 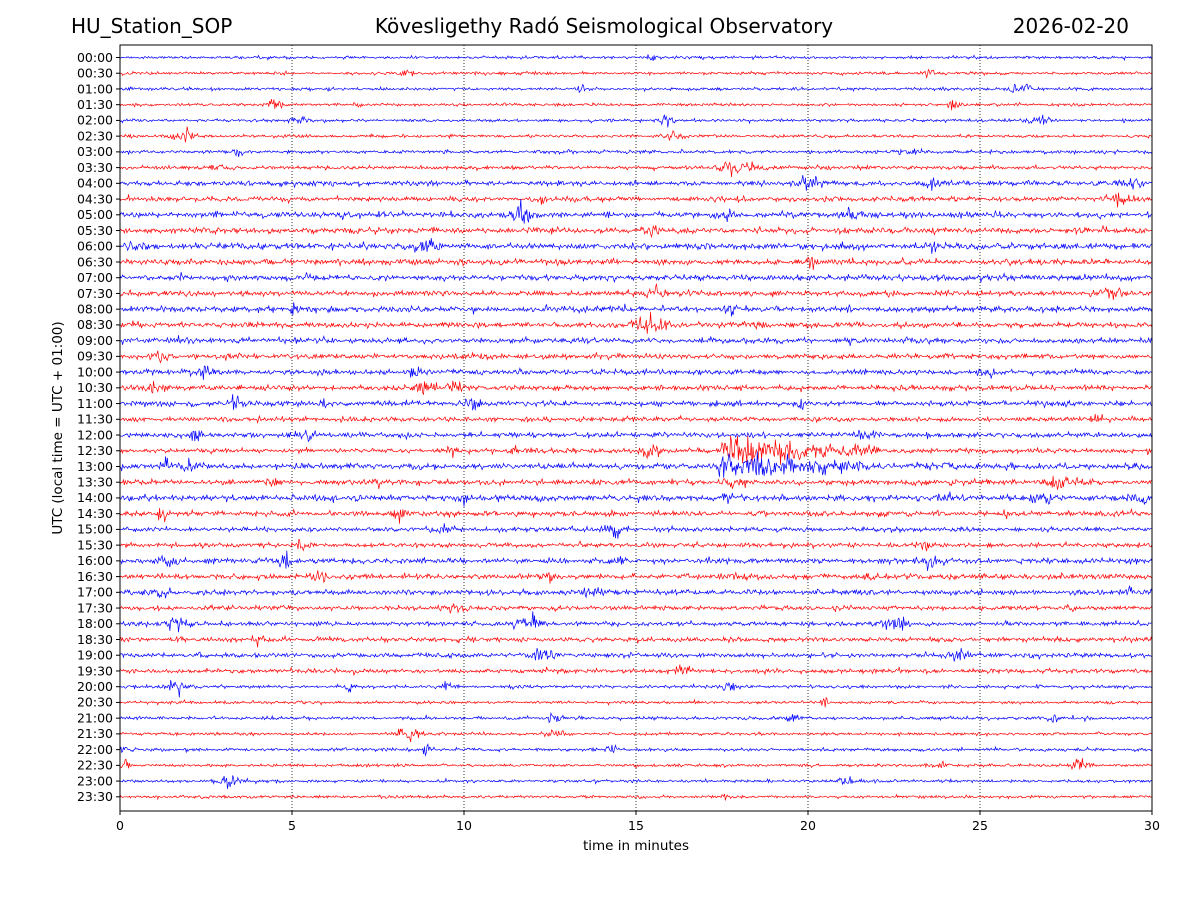 I want to click on y-tick-label: 19:00, so click(x=95, y=655).